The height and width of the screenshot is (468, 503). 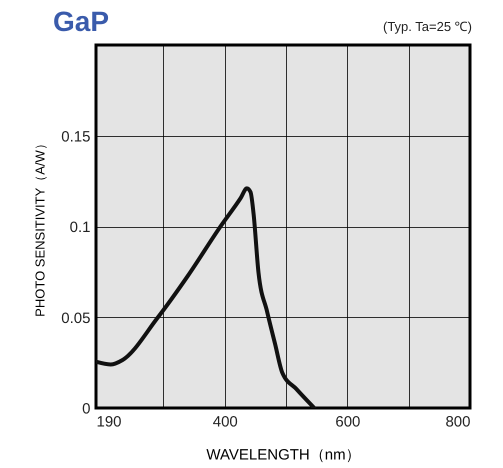 What do you see at coordinates (75, 137) in the screenshot?
I see `y-tick-label: 0.15` at bounding box center [75, 137].